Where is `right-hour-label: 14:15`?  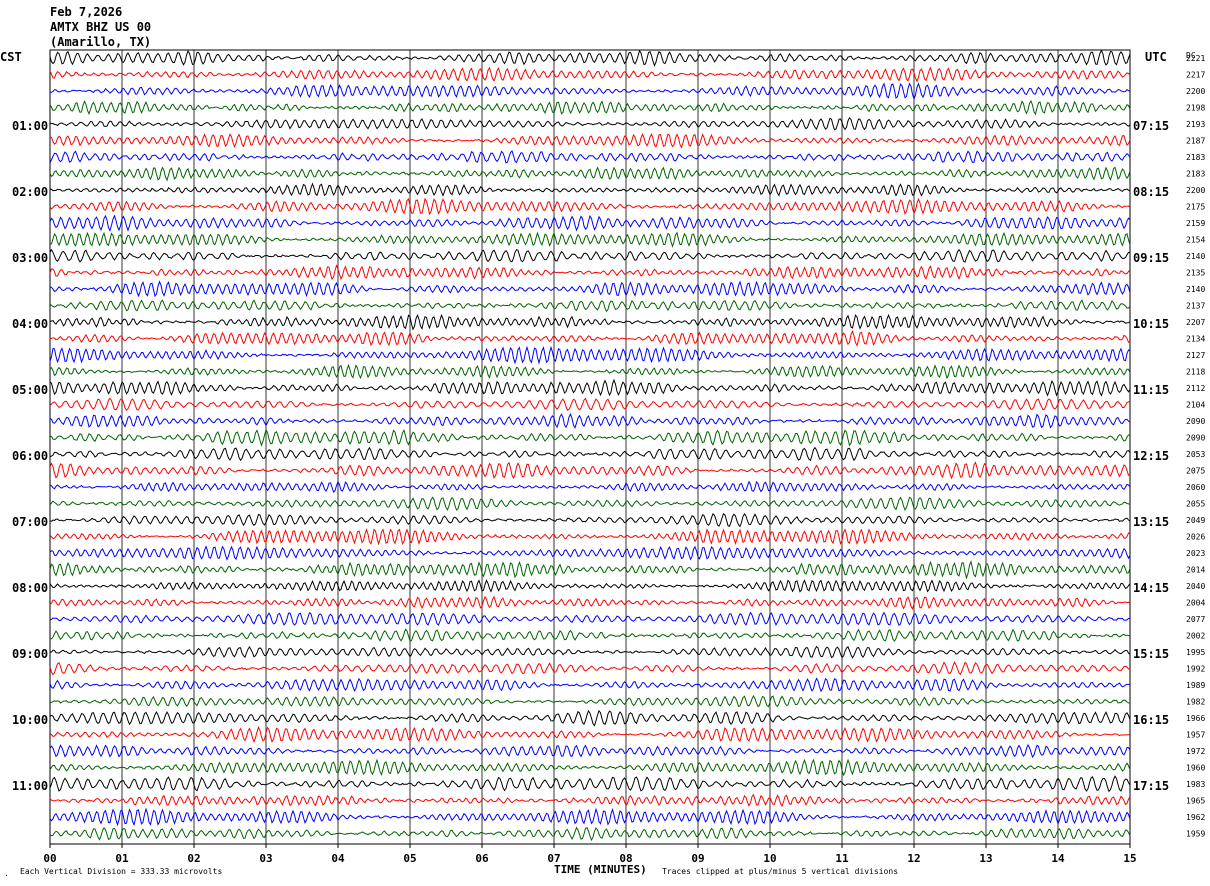 right-hour-label: 14:15 is located at coordinates (1151, 588).